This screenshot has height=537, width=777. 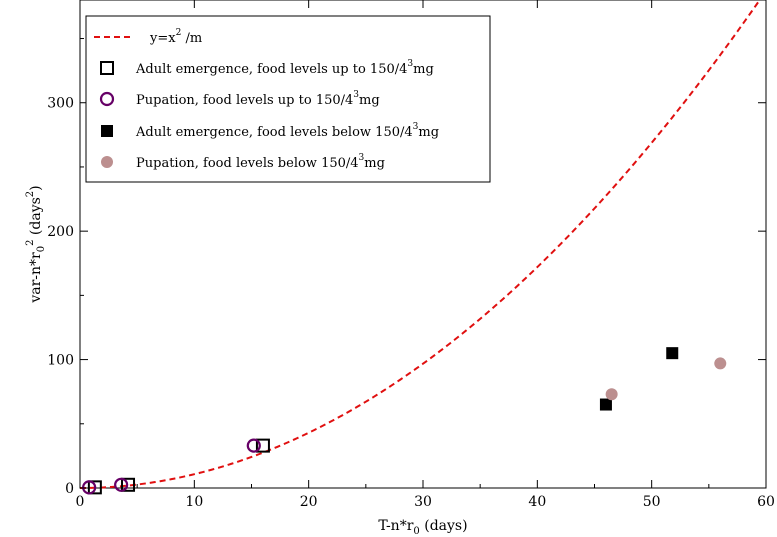 I want to click on x-tick-label: 60, so click(x=766, y=502).